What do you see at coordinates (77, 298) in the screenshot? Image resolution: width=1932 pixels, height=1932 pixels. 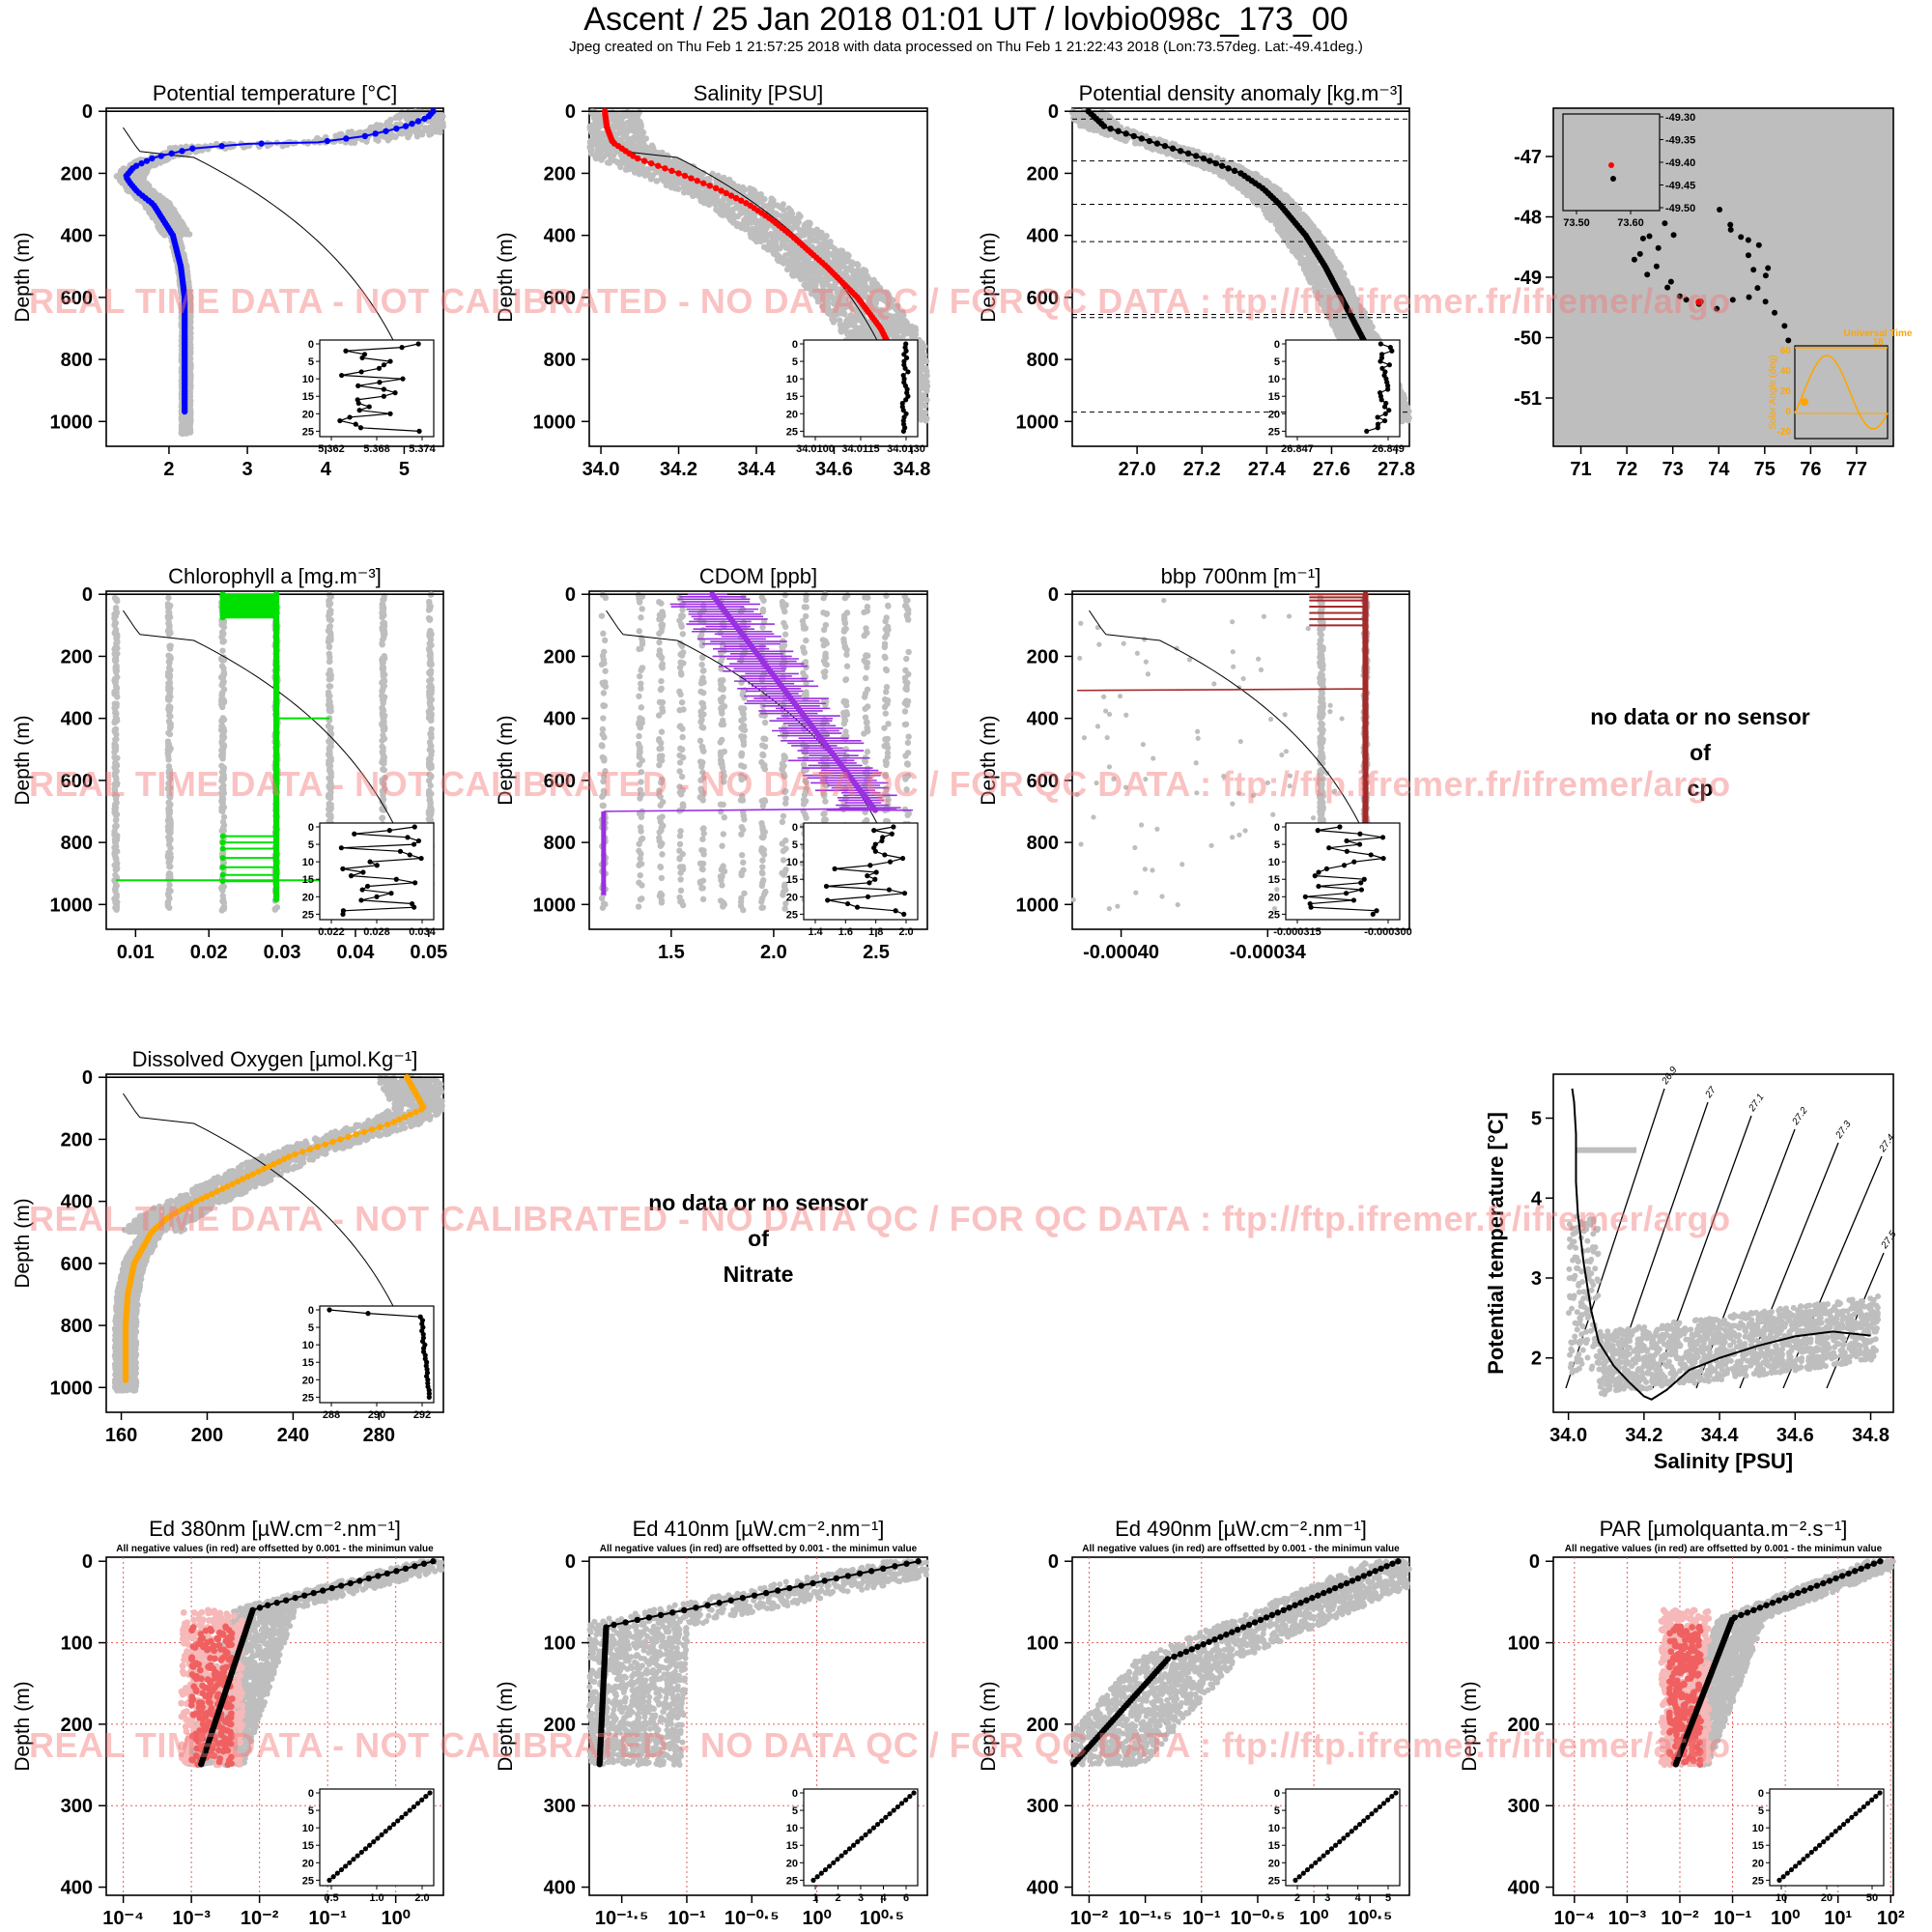 I see `temp-ytick-label: 600` at bounding box center [77, 298].